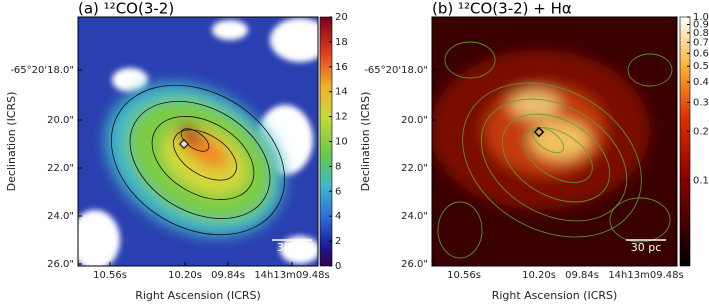 This screenshot has height=305, width=709. I want to click on colorbar-tick-label: 0, so click(338, 266).